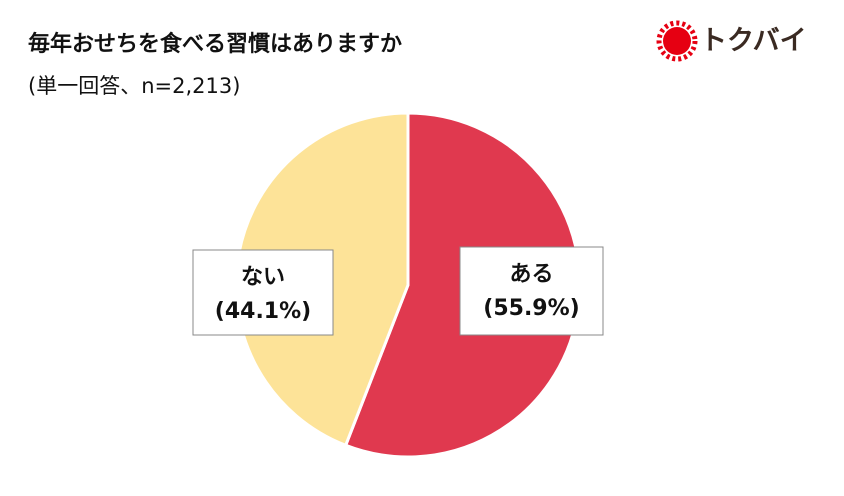 Image resolution: width=844 pixels, height=496 pixels. What do you see at coordinates (134, 86) in the screenshot?
I see `chart-subtitle: (単一回答、n=2,213)` at bounding box center [134, 86].